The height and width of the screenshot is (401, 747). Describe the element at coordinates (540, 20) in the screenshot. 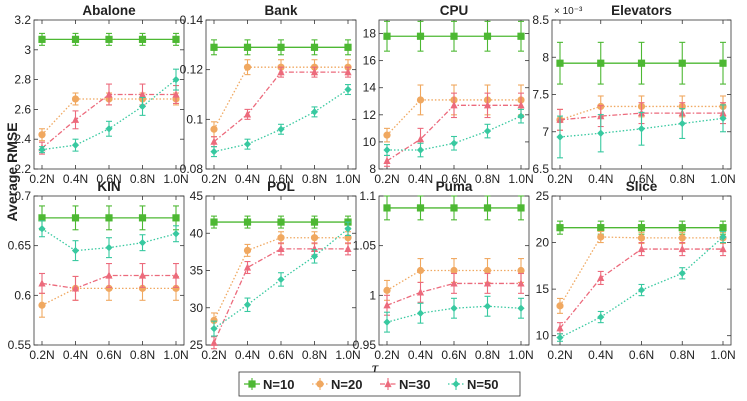

I see `y-tick-label: 8.5` at that location.